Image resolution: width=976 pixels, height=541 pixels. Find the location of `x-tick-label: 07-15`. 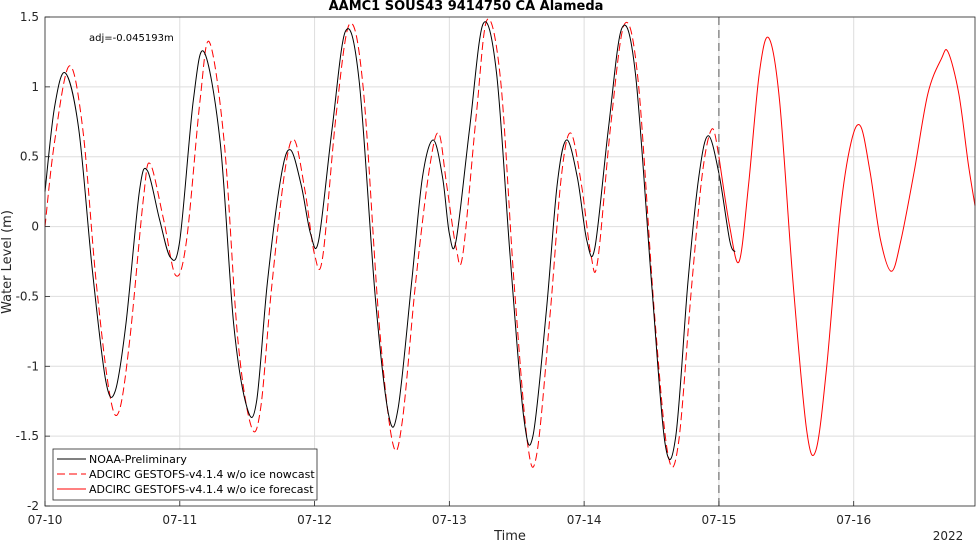

x-tick-label: 07-15 is located at coordinates (718, 520).